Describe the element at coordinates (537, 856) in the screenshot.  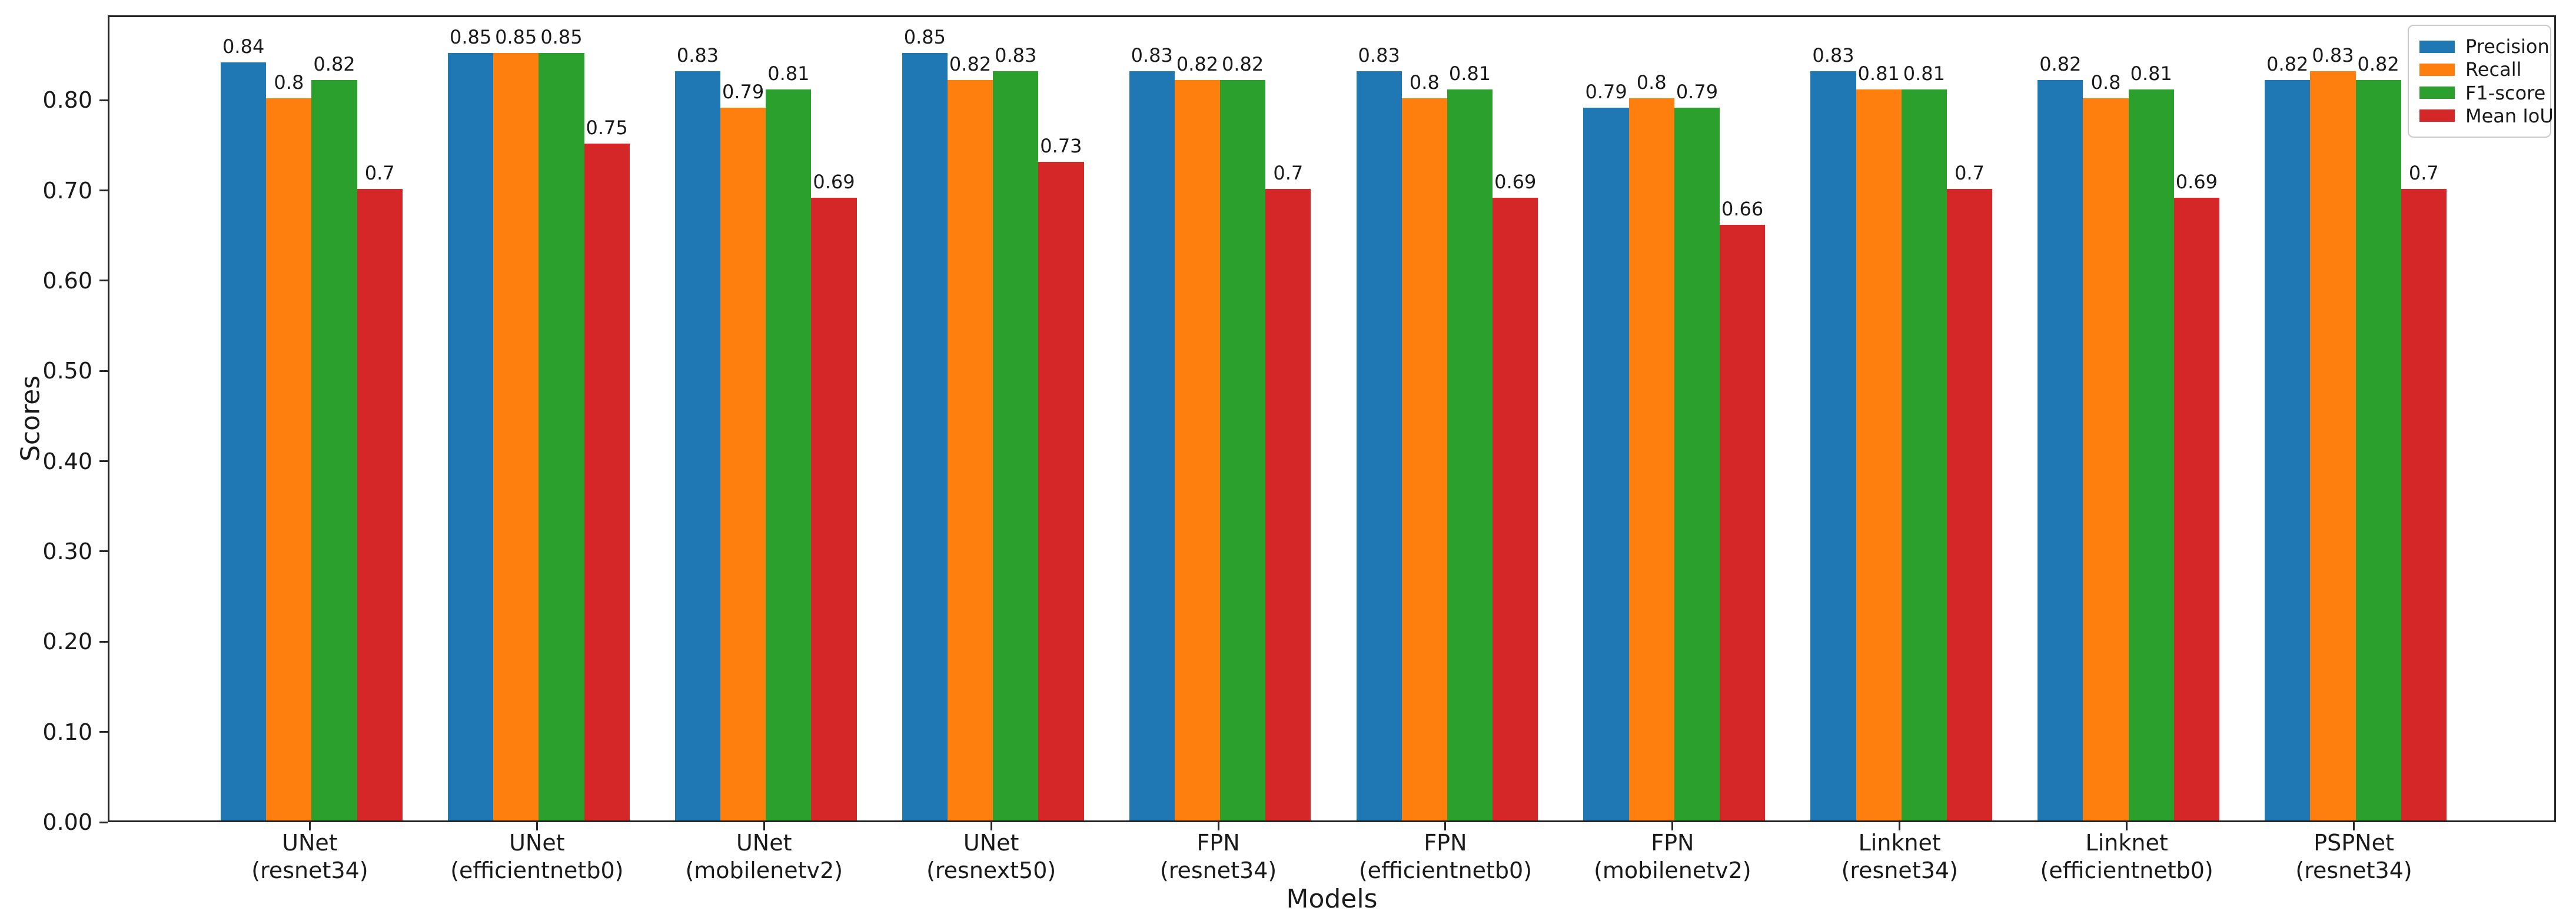
I see `x-tick-label: UNet (efficientnetb0)` at that location.